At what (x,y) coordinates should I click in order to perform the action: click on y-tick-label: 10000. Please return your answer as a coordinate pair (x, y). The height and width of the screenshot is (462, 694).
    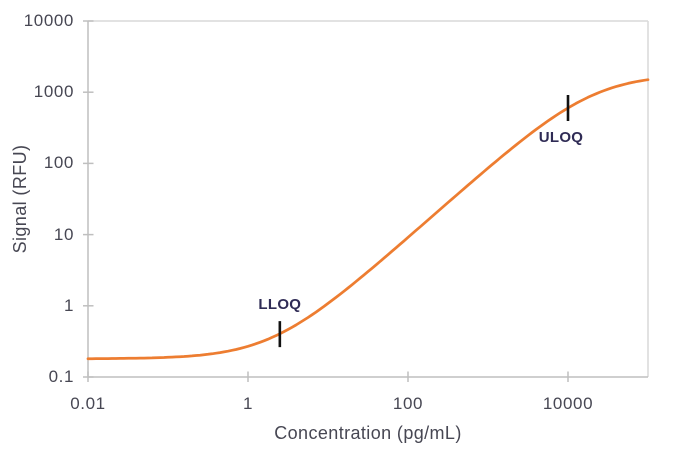
    Looking at the image, I should click on (48, 20).